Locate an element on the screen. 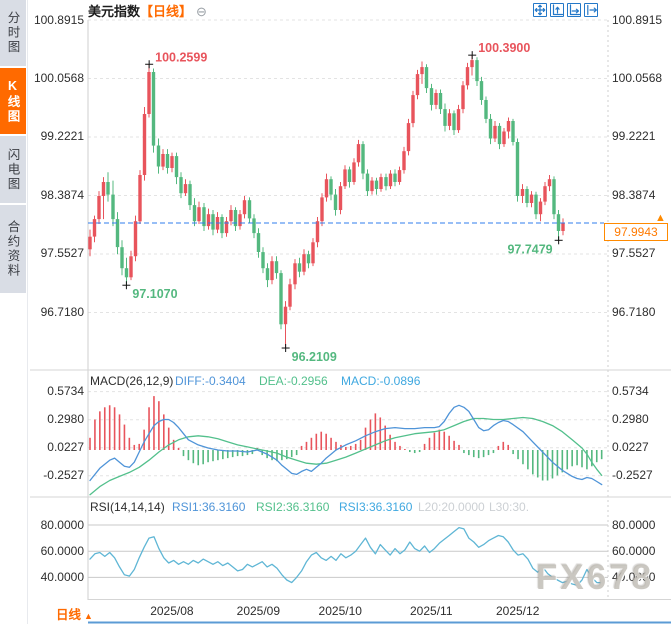 This screenshot has height=624, width=671. symbol-name: 美元指数 is located at coordinates (114, 11).